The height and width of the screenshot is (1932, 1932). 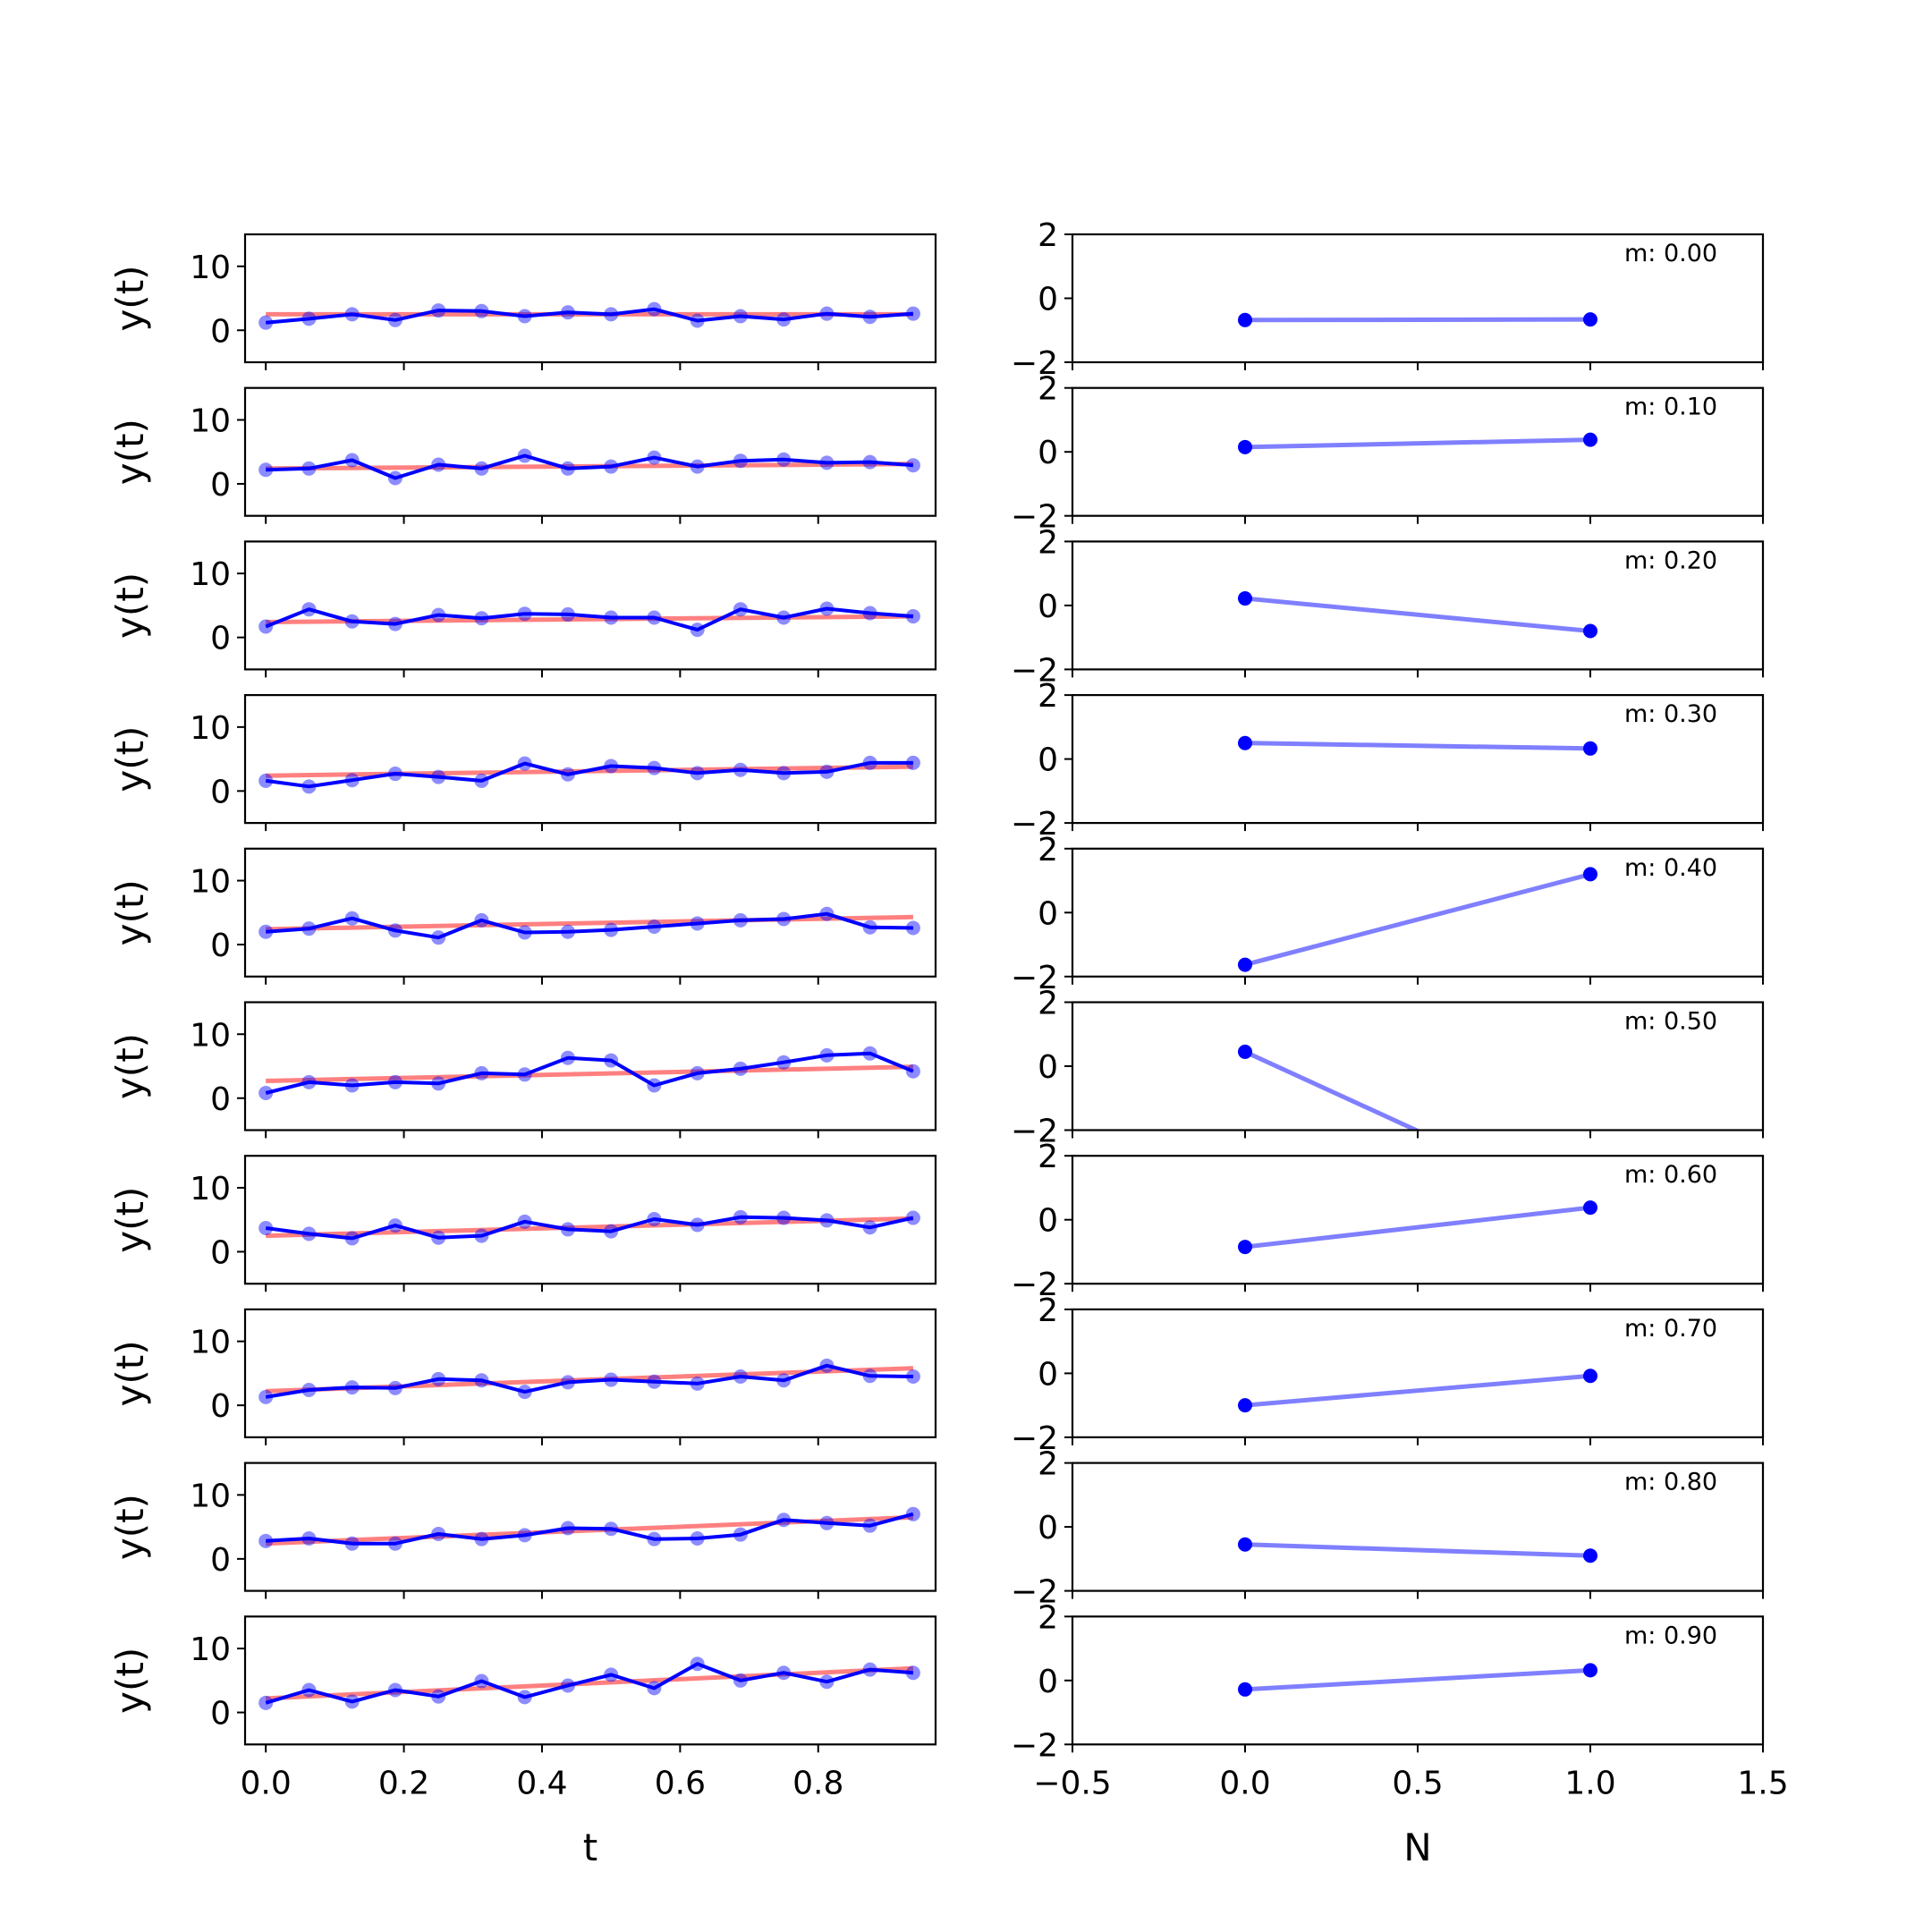 I want to click on right-xtick-label: 1.0, so click(x=1589, y=1783).